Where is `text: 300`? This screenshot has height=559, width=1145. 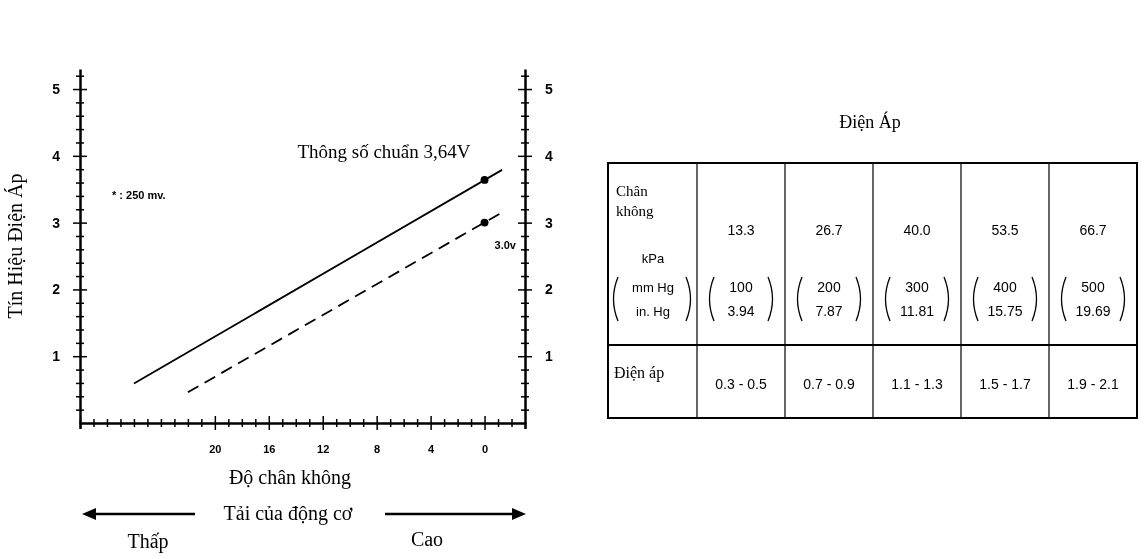
text: 300 is located at coordinates (917, 287).